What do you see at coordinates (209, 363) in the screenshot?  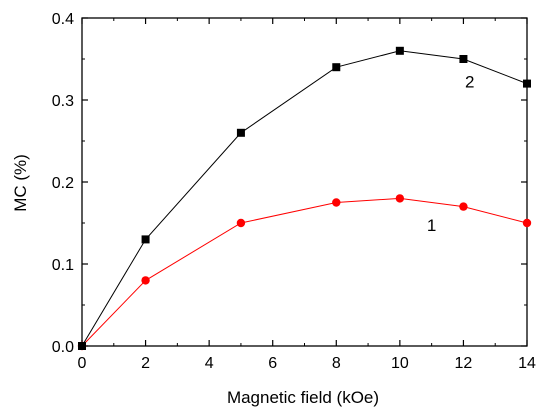 I see `x-tick-label: 4` at bounding box center [209, 363].